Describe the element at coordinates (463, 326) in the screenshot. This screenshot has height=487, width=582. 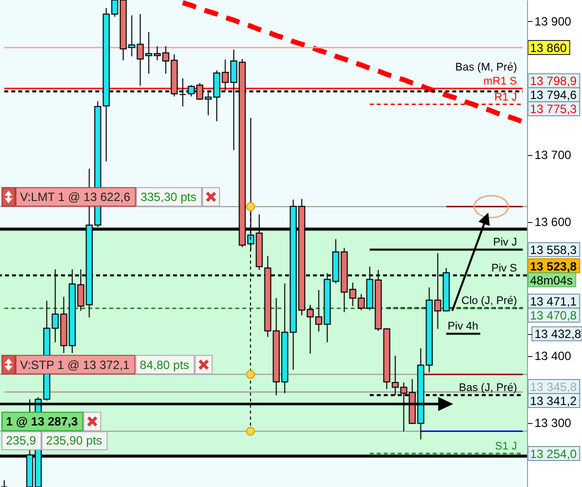
I see `series-label: Piv 4h` at that location.